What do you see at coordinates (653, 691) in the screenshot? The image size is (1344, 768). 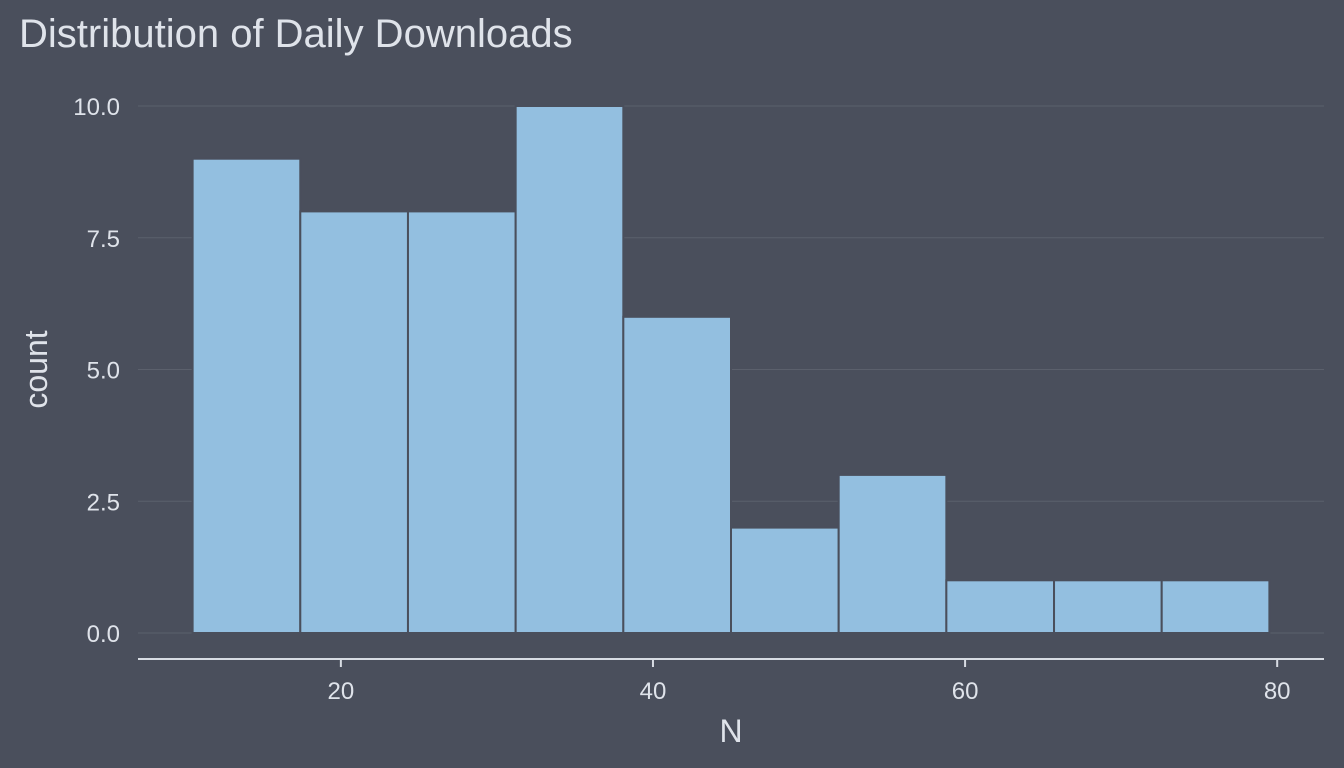 I see `x-tick-label: 40` at bounding box center [653, 691].